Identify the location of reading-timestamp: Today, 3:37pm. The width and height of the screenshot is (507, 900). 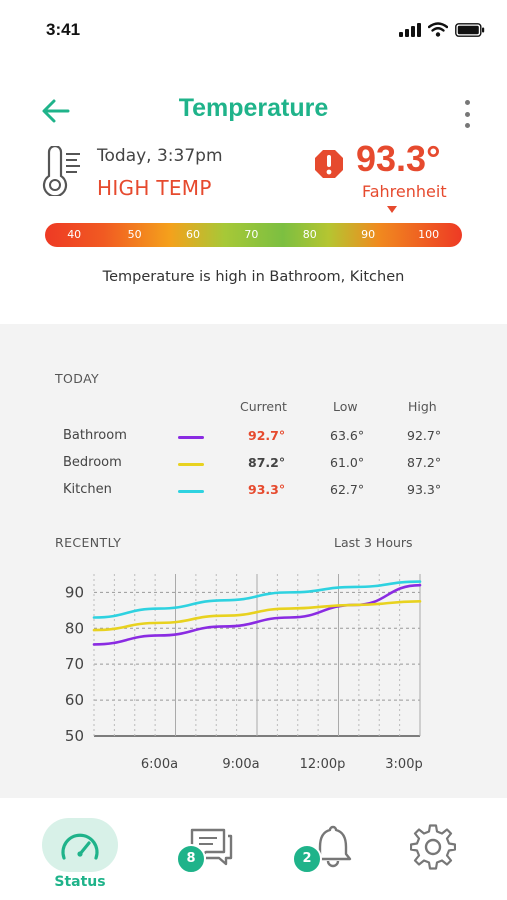
(160, 156).